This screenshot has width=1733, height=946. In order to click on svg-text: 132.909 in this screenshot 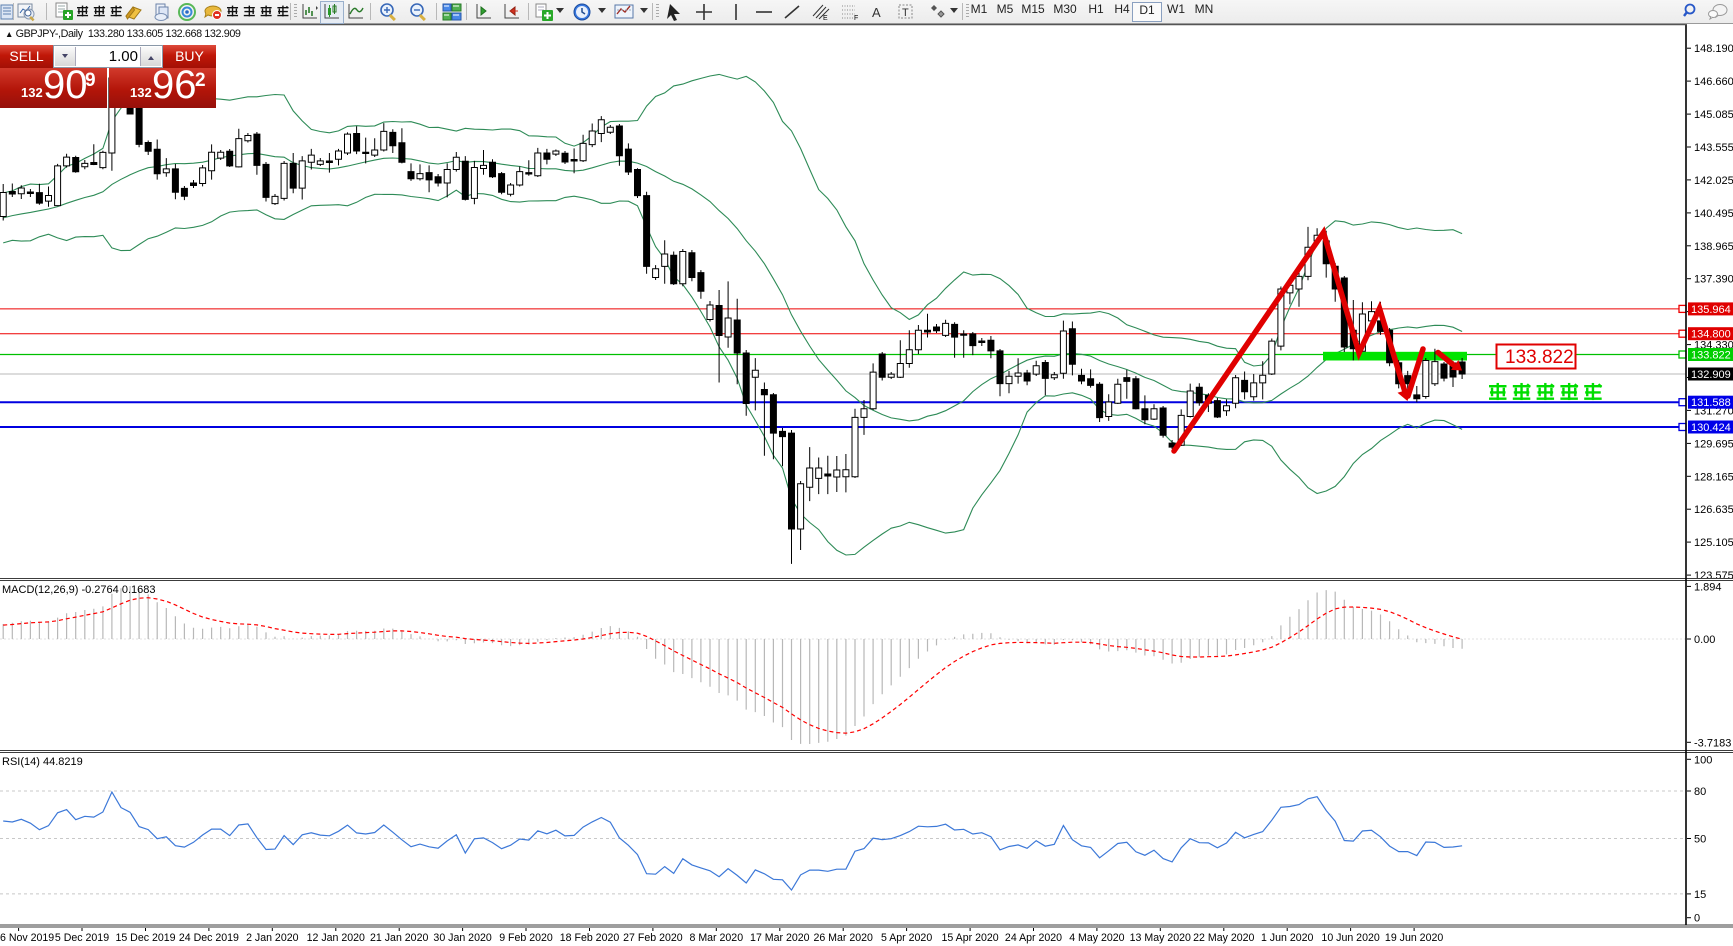, I will do `click(1711, 375)`.